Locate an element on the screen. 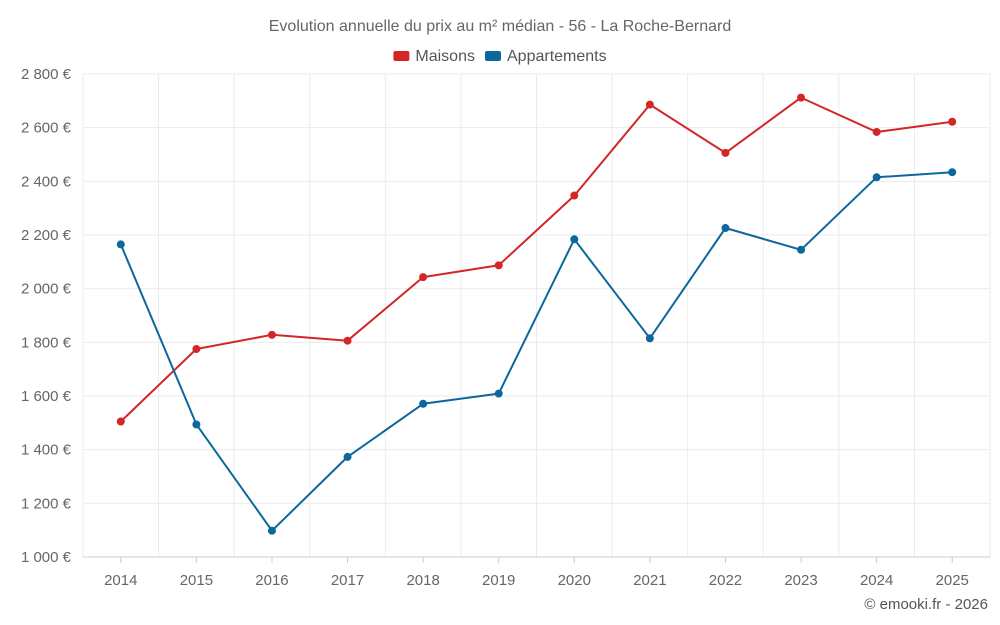  x-tick-label: 2017 is located at coordinates (347, 580).